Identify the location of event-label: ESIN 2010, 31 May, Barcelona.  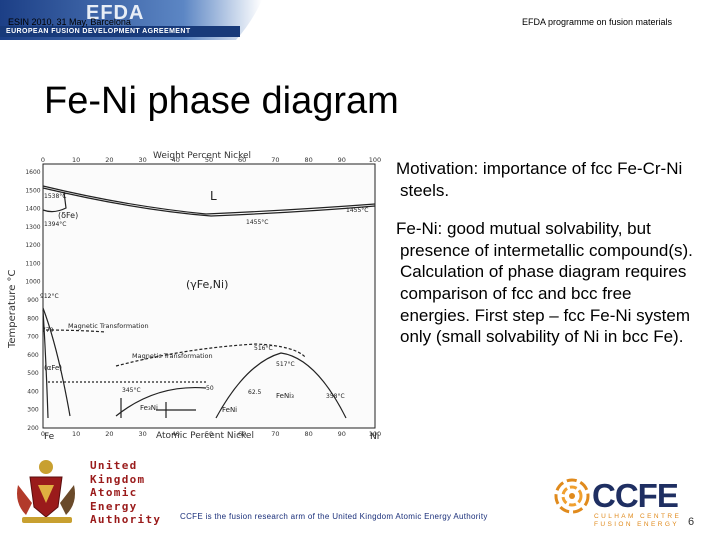
(69, 22).